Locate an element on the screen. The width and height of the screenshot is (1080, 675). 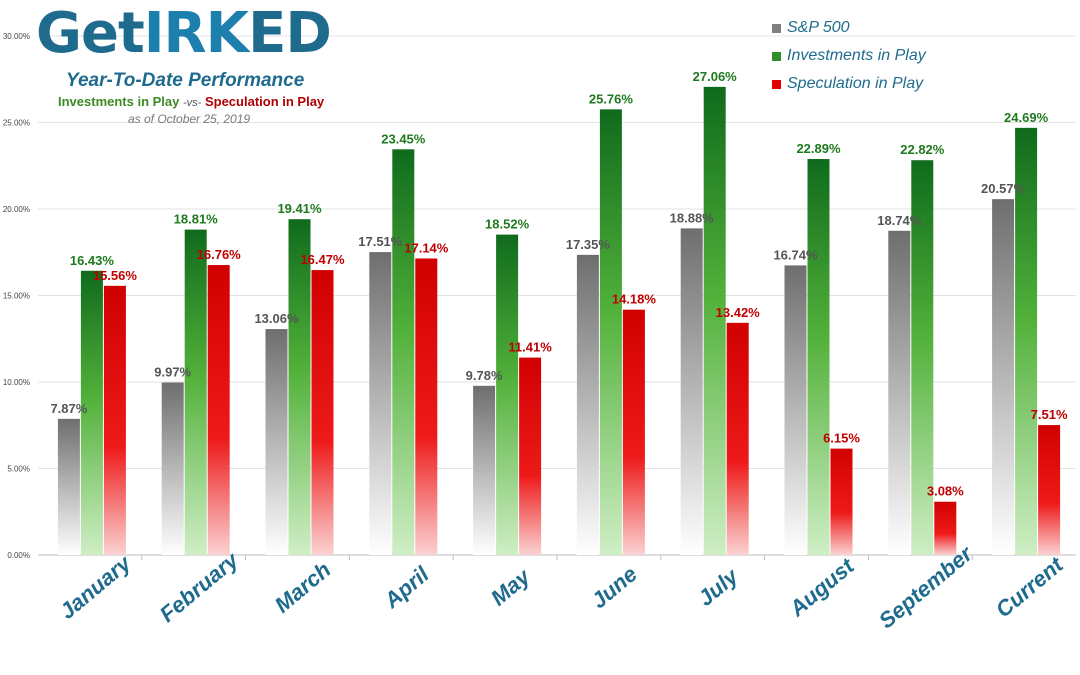
x-category-label: January is located at coordinates (96, 586).